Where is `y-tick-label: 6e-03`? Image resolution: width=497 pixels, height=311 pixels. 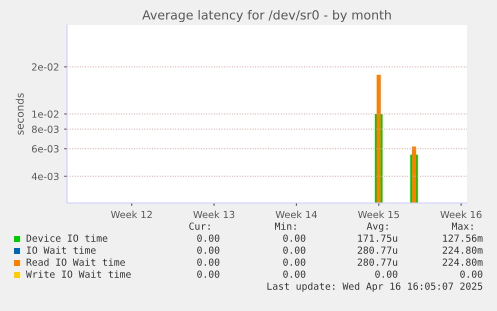
y-tick-label: 6e-03 is located at coordinates (45, 149).